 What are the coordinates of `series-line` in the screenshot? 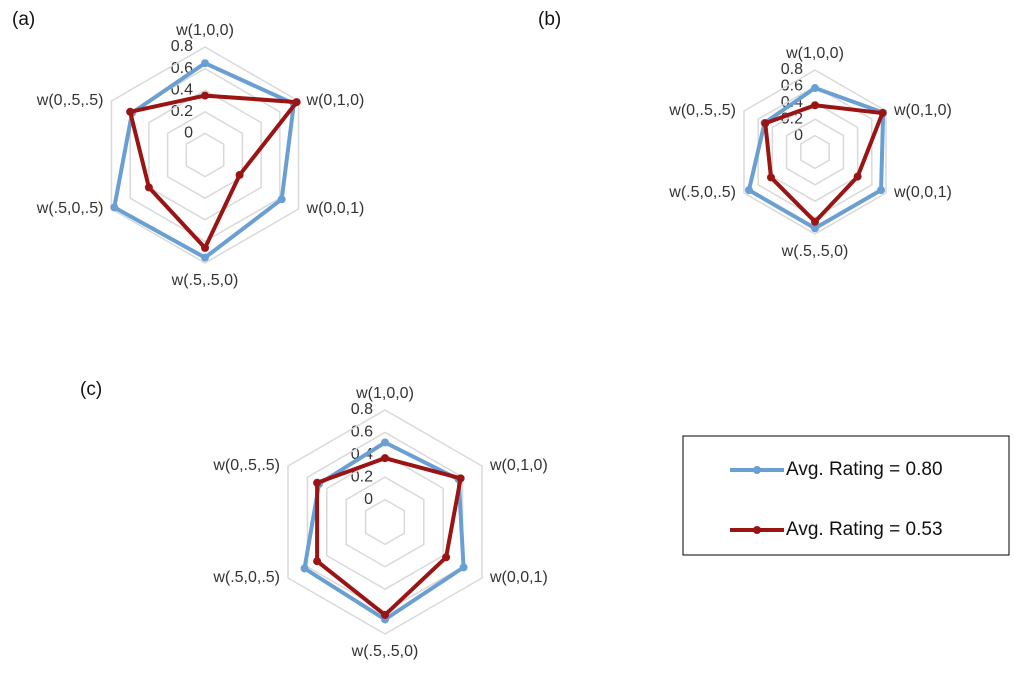 It's located at (384, 531).